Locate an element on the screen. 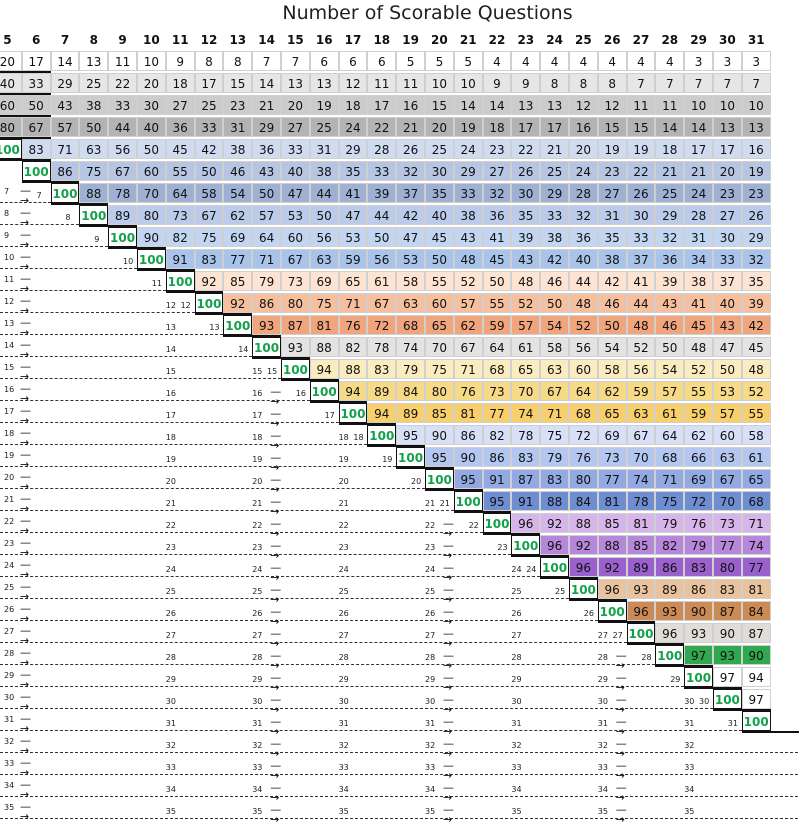 Image resolution: width=800 pixels, height=826 pixels. column-header: 24 is located at coordinates (554, 40).